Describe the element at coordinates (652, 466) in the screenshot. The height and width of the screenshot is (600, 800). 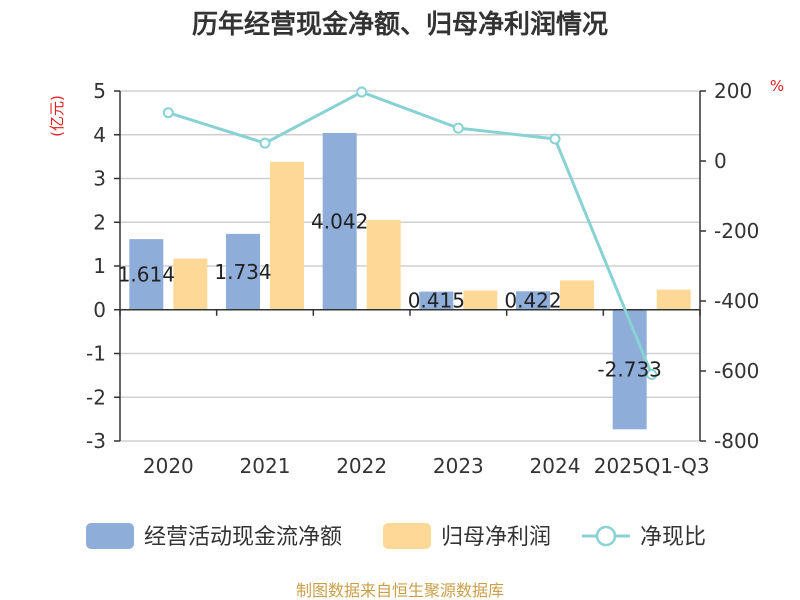
I see `category-label: 2025Q1-Q3` at that location.